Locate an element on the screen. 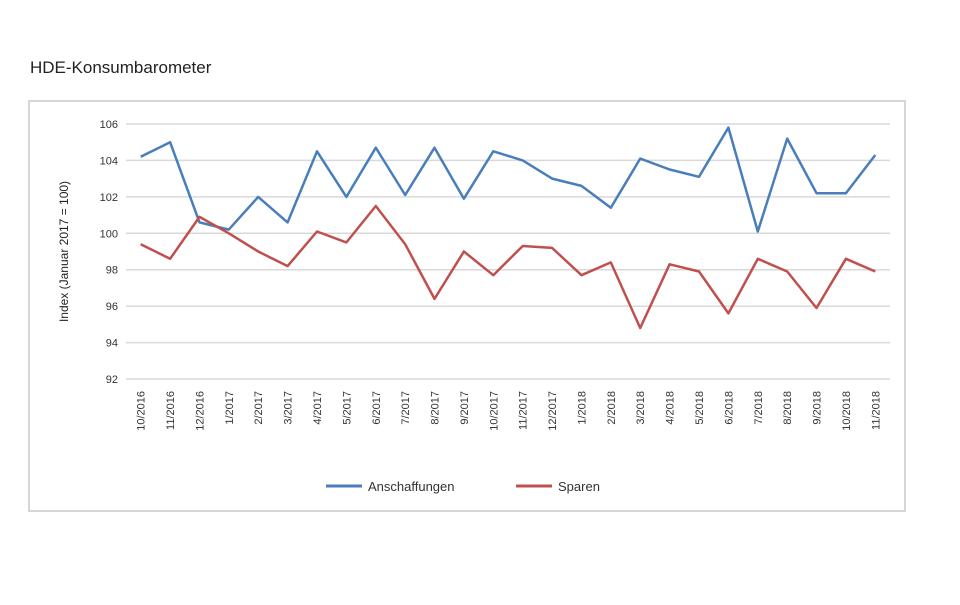 The image size is (960, 605). y-tick-label: 94 is located at coordinates (112, 344).